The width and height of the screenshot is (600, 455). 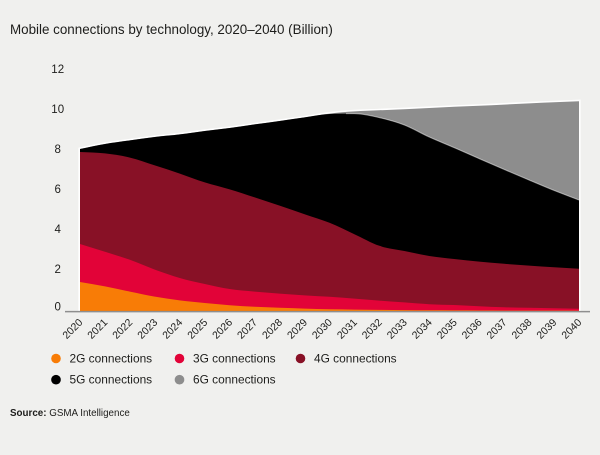 What do you see at coordinates (57, 110) in the screenshot?
I see `svg-text: 10` at bounding box center [57, 110].